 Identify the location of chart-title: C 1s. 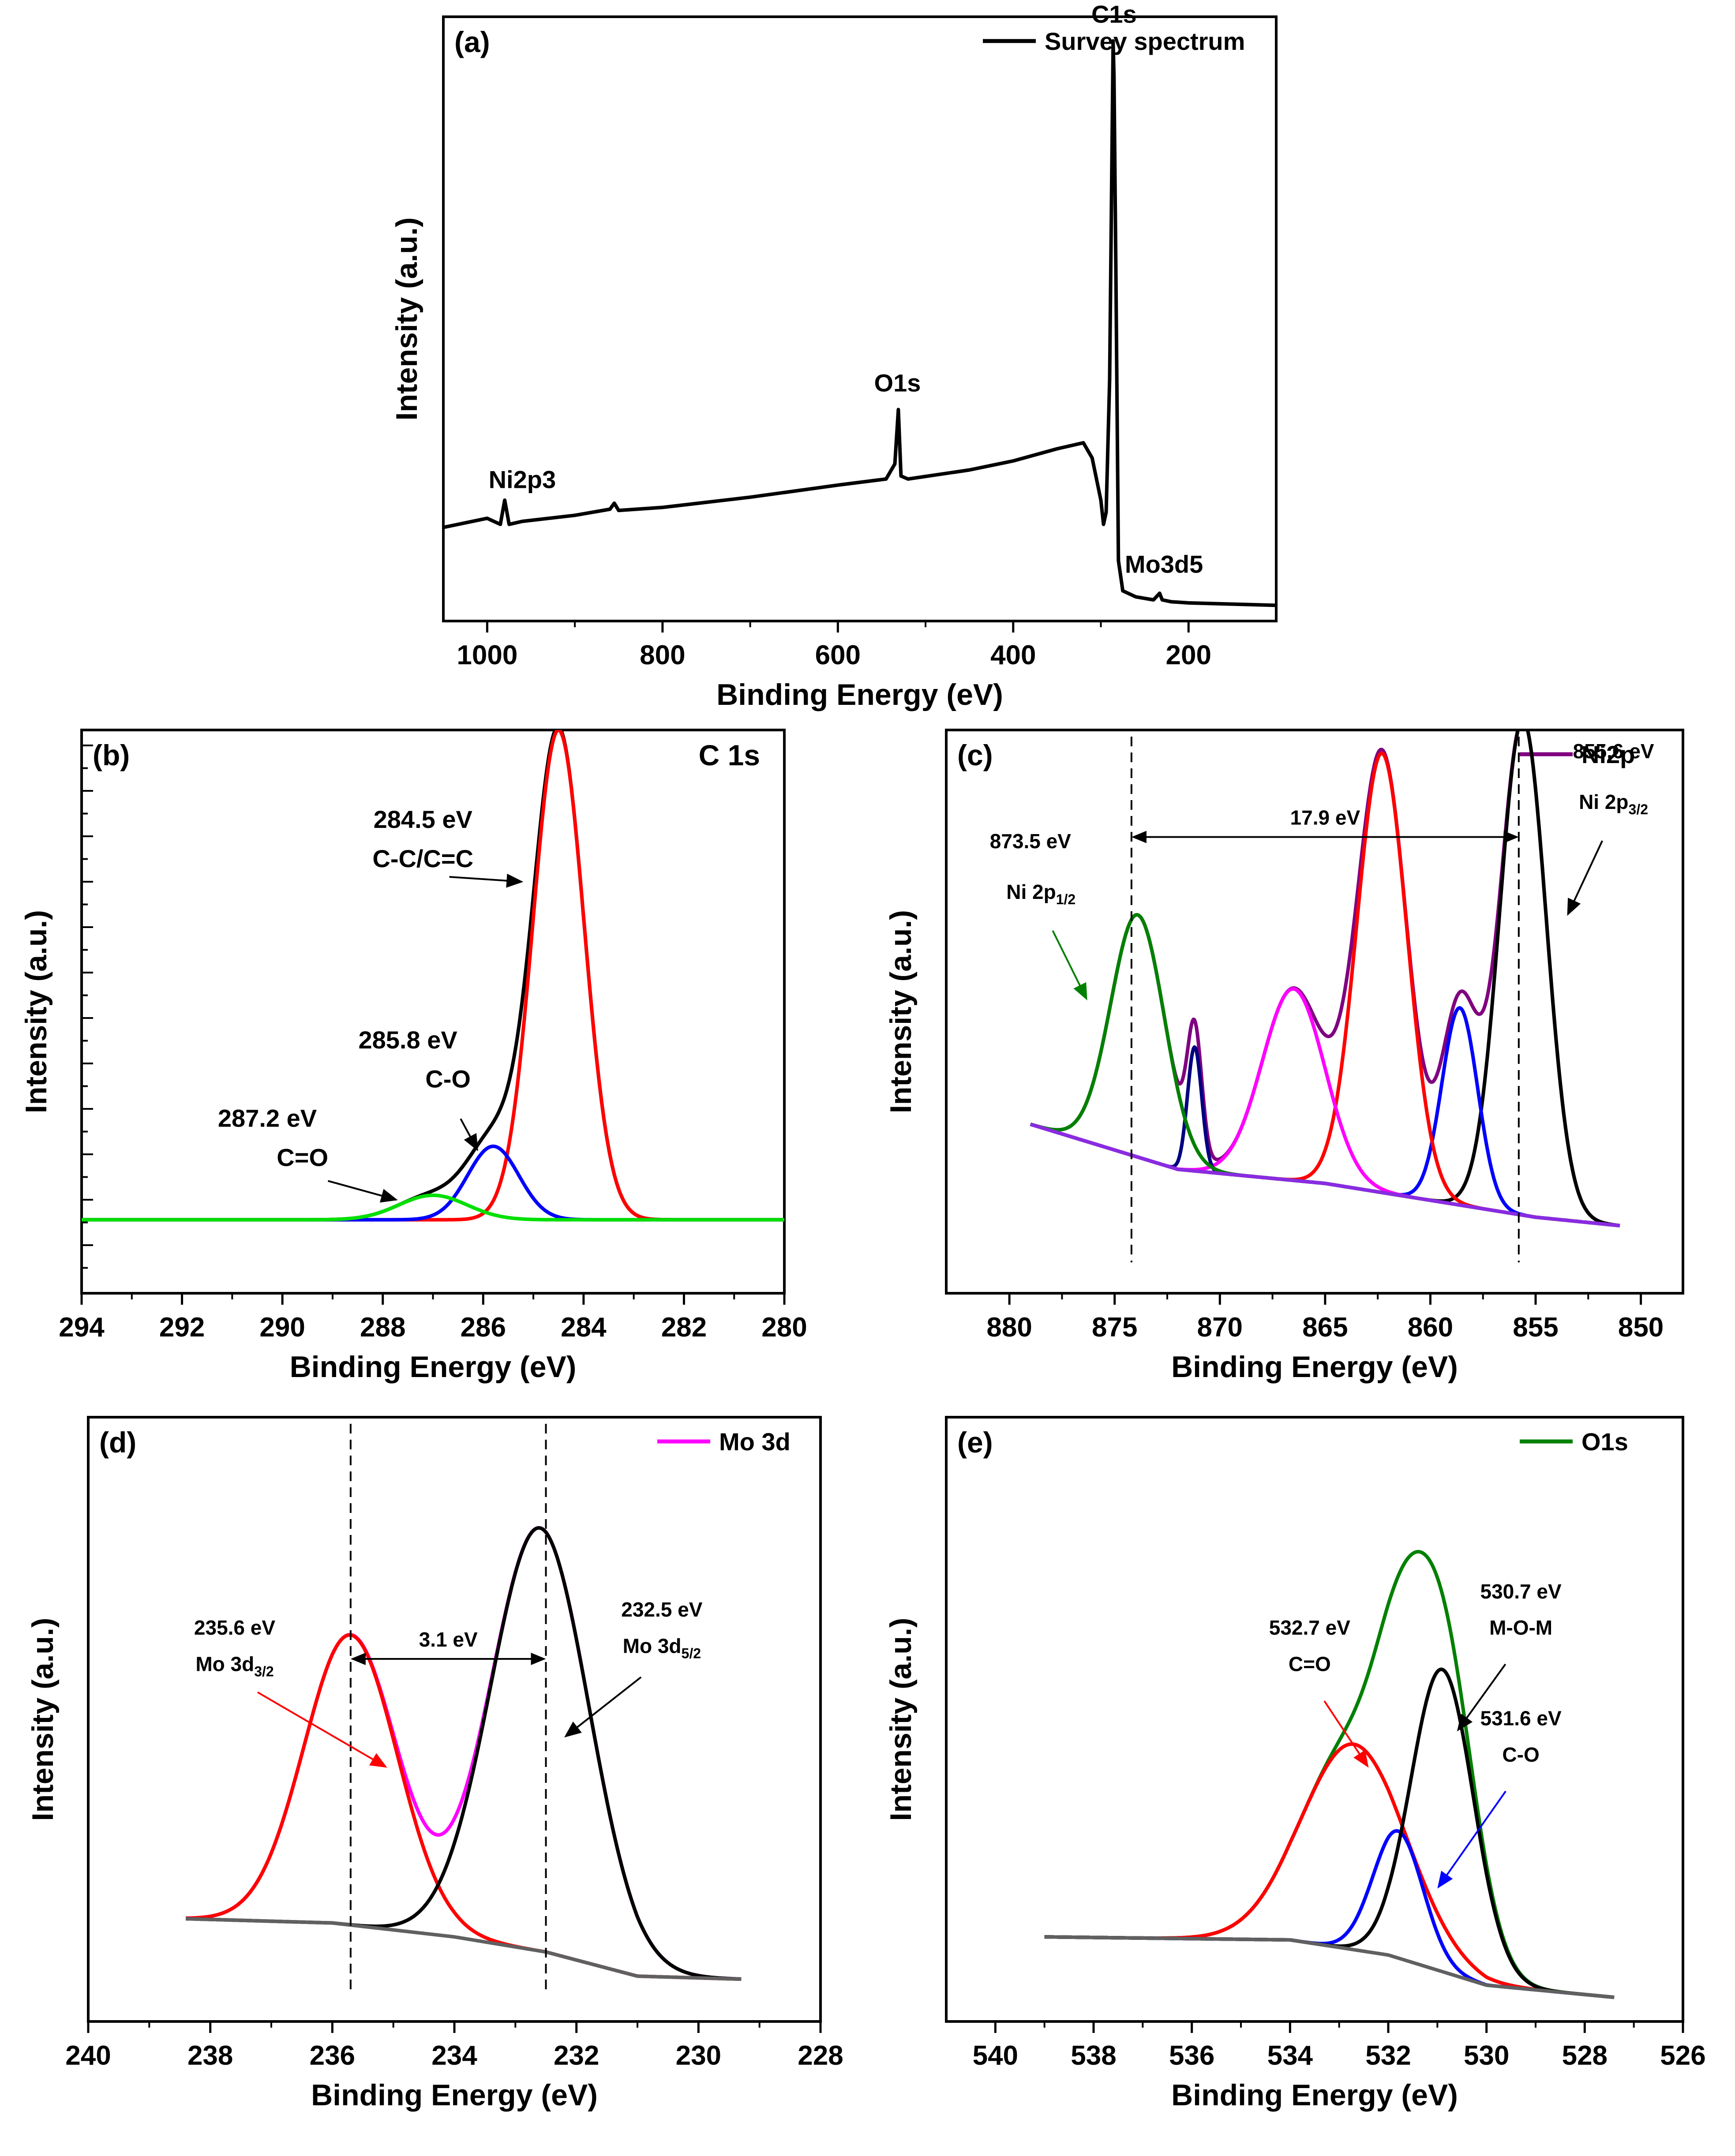
(729, 755).